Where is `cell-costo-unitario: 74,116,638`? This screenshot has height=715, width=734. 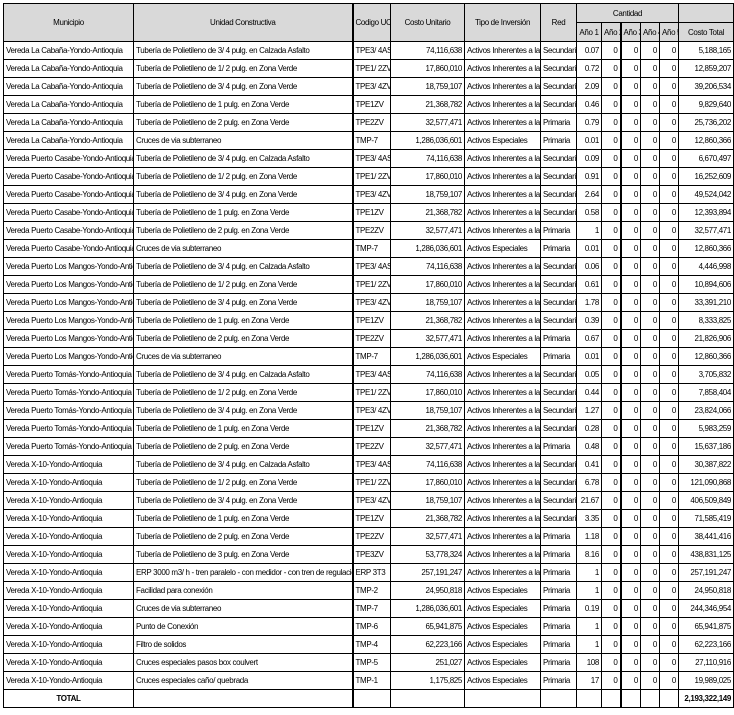
cell-costo-unitario: 74,116,638 is located at coordinates (427, 464).